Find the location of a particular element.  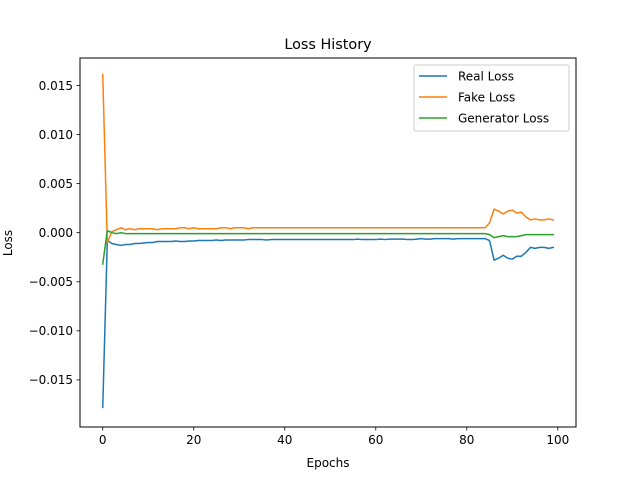

legend: Real Loss Fake Loss Generator Loss is located at coordinates (491, 98).